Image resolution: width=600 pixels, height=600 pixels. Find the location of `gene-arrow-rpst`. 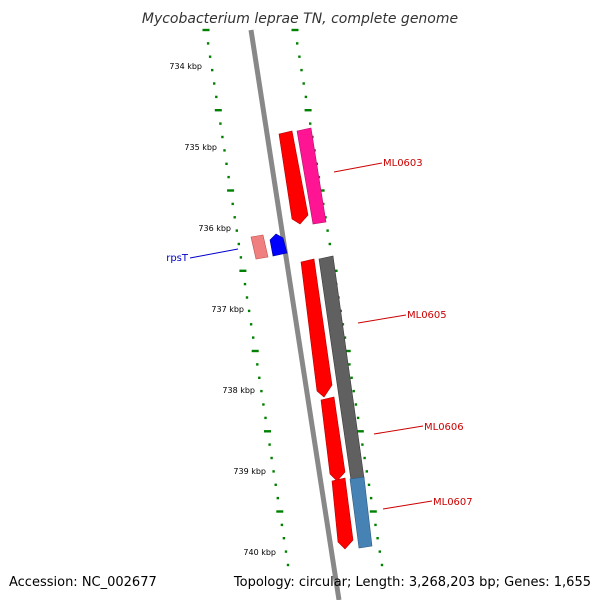

gene-arrow-rpst is located at coordinates (278, 245).